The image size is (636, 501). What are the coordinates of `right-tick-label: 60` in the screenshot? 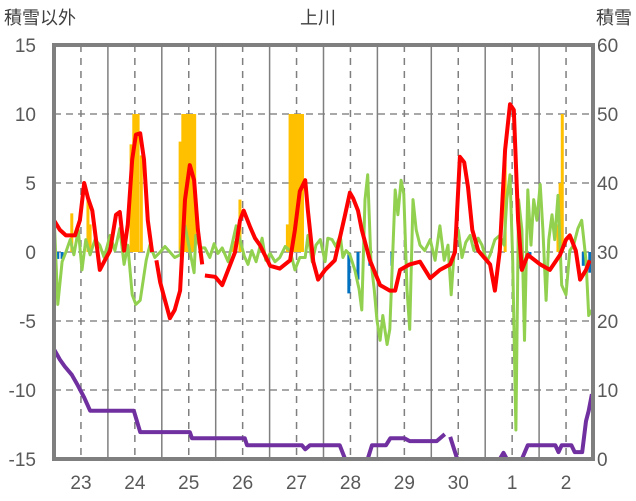 It's located at (607, 46).